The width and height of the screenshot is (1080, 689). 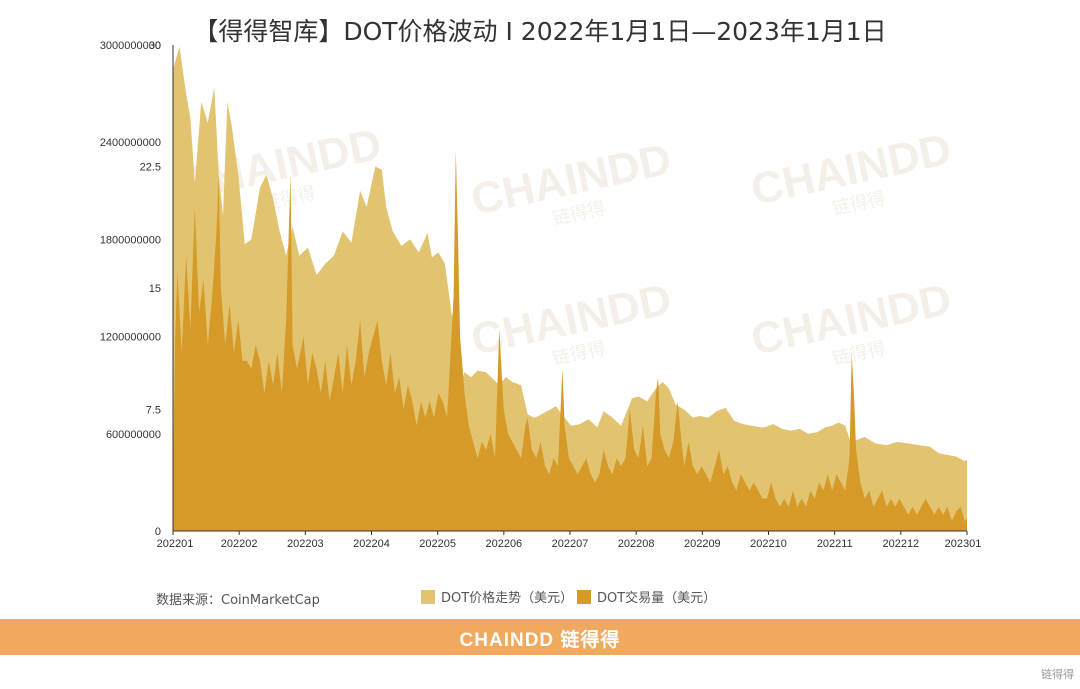 What do you see at coordinates (636, 544) in the screenshot?
I see `x-tick-label: 202208` at bounding box center [636, 544].